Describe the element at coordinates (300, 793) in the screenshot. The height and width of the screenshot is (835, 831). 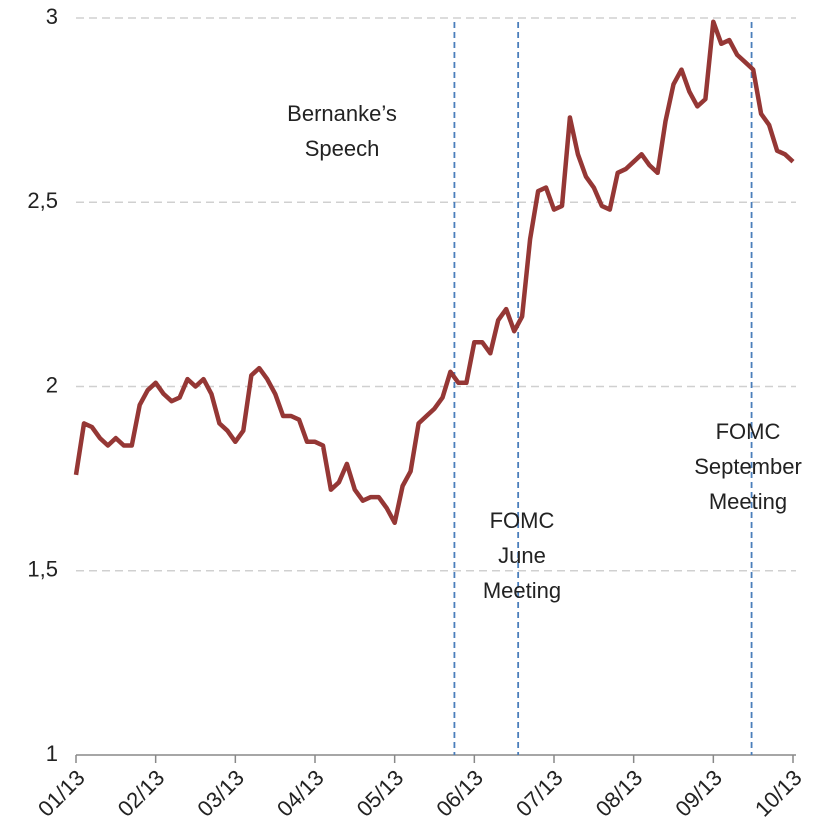
I see `x-tick-label: 04/13` at that location.